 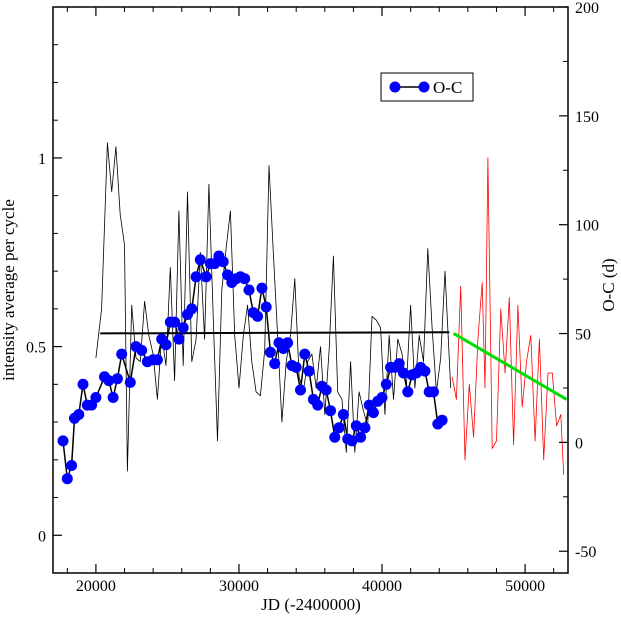 What do you see at coordinates (239, 586) in the screenshot?
I see `x-tick-label: 30000` at bounding box center [239, 586].